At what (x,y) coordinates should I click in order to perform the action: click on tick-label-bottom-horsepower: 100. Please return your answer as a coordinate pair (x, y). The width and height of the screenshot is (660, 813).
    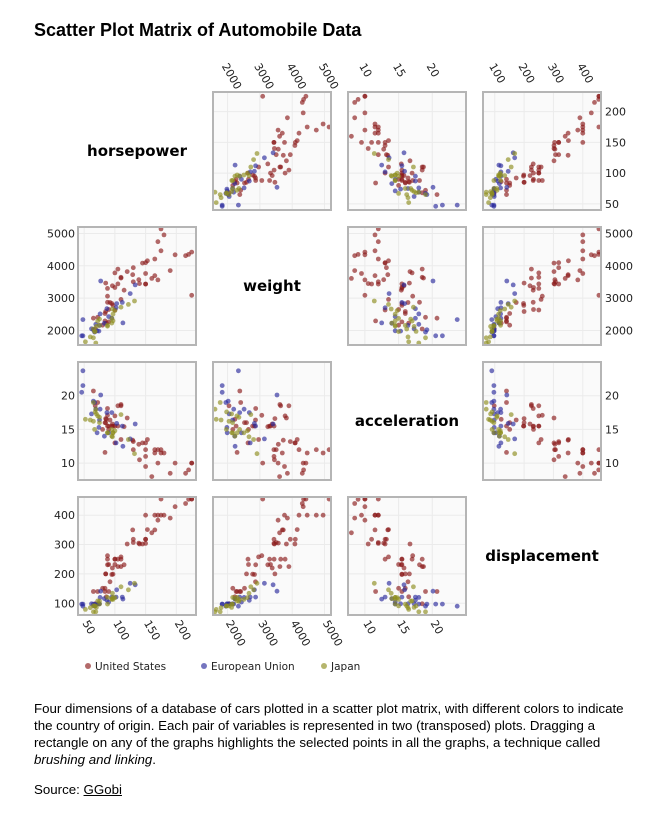
    Looking at the image, I should click on (121, 630).